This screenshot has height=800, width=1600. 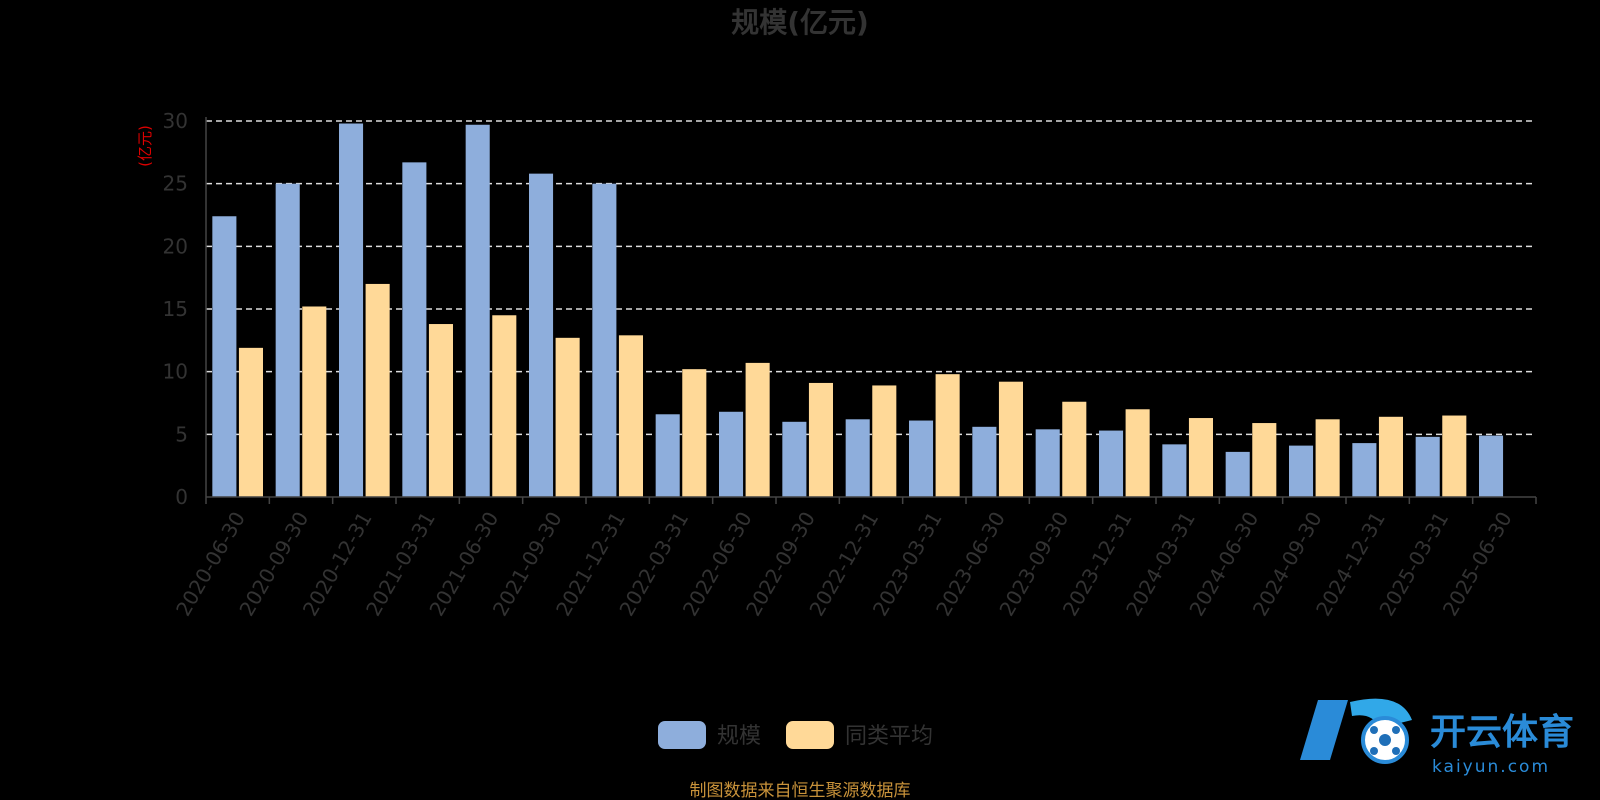 What do you see at coordinates (889, 736) in the screenshot?
I see `legend-label: 同类平均` at bounding box center [889, 736].